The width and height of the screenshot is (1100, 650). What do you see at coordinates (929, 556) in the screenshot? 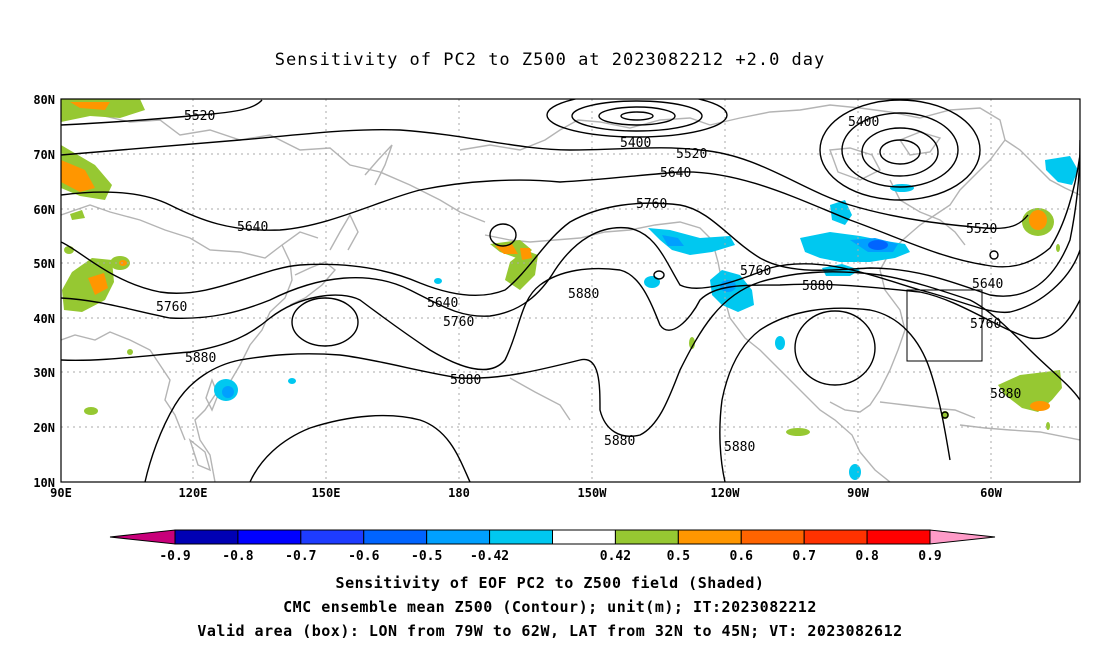
I see `colorbar-label: 0.9` at bounding box center [929, 556].